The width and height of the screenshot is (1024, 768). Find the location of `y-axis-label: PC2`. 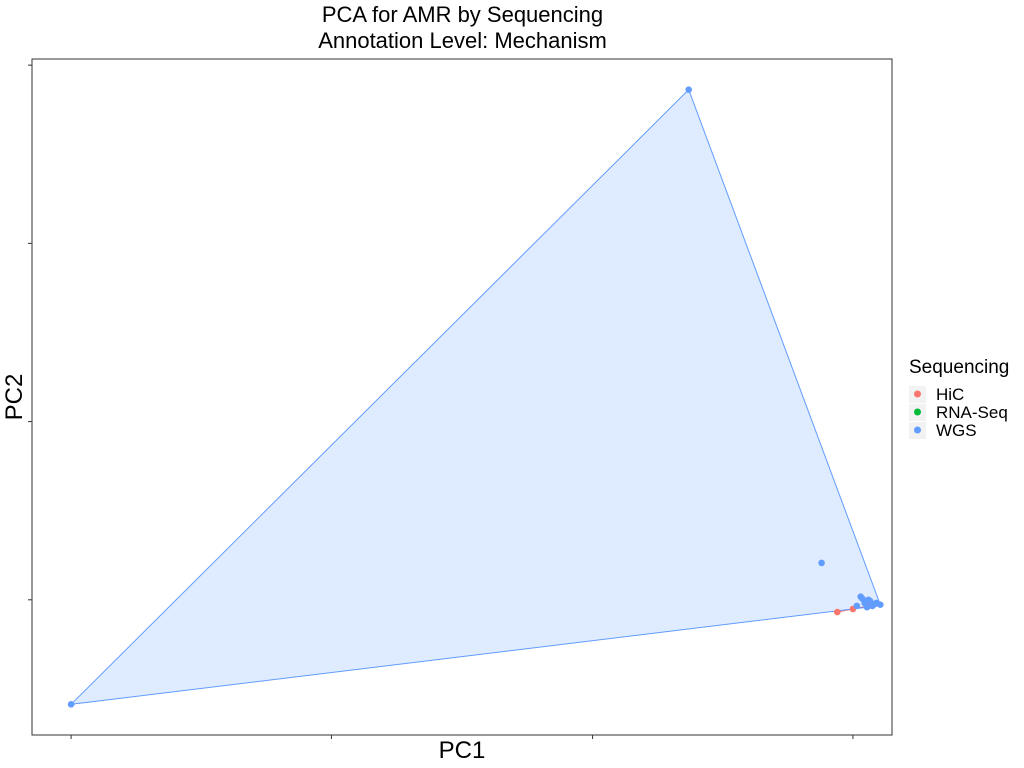

y-axis-label: PC2 is located at coordinates (14, 397).